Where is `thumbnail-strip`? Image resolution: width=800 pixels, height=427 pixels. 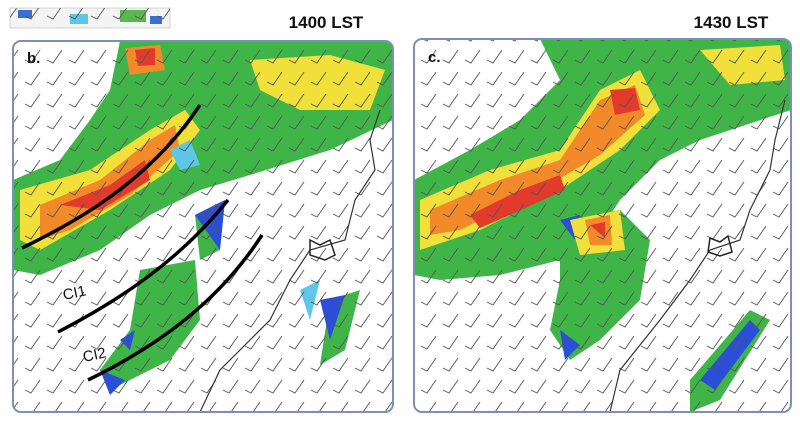 thumbnail-strip is located at coordinates (90, 18).